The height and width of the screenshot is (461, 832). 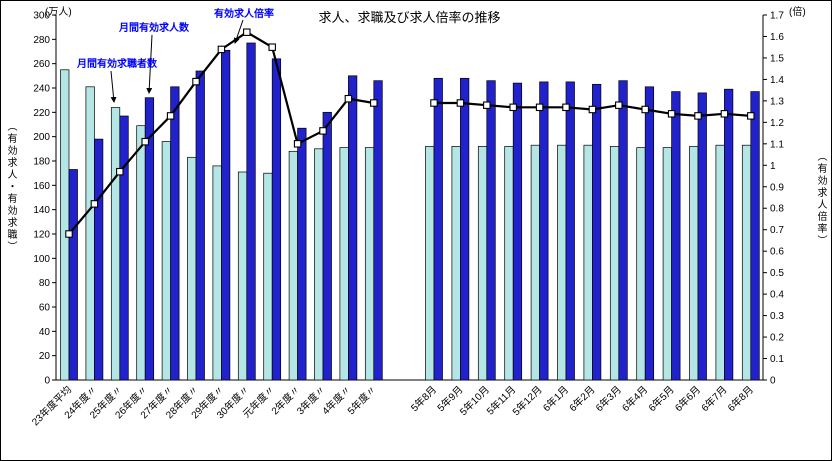 What do you see at coordinates (41, 162) in the screenshot?
I see `left-tick-label: 180` at bounding box center [41, 162].